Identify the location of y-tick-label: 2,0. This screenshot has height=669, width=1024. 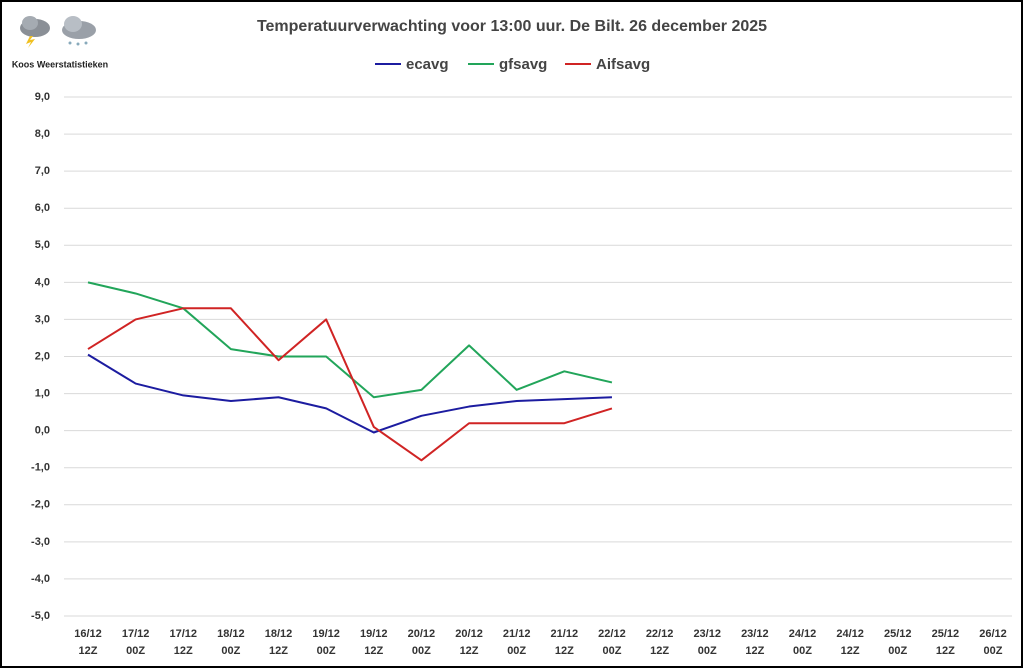
(42, 356).